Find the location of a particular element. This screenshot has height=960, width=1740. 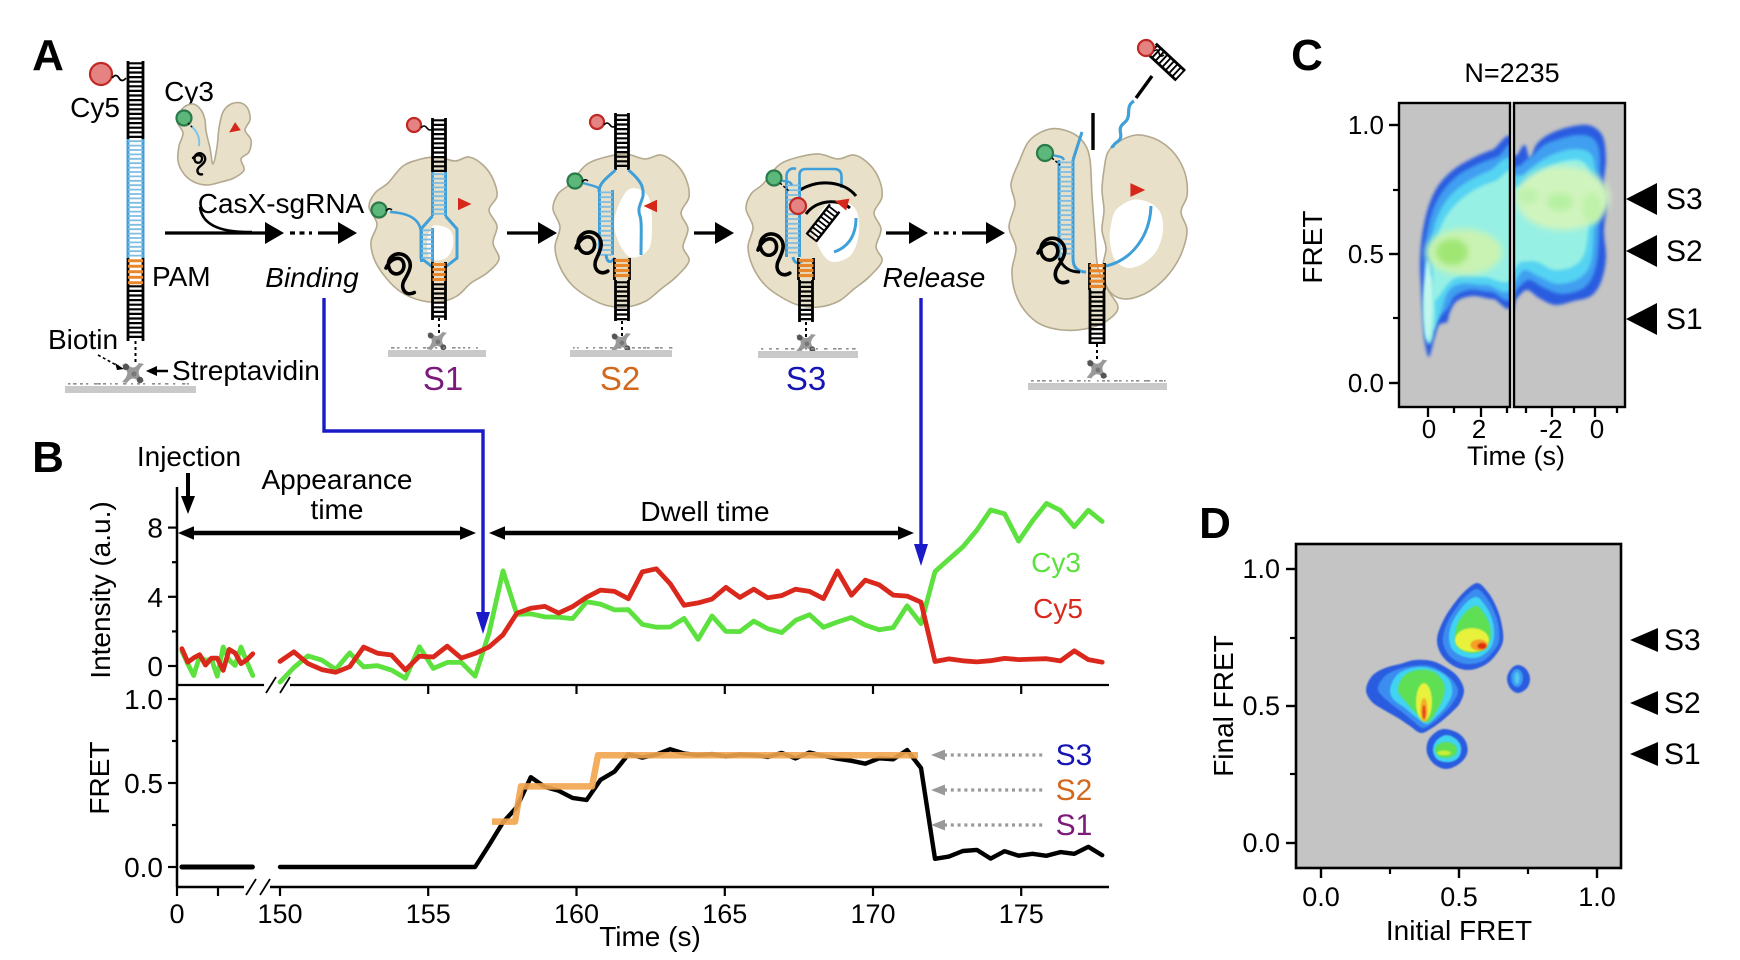

svg-text: D is located at coordinates (1215, 523).